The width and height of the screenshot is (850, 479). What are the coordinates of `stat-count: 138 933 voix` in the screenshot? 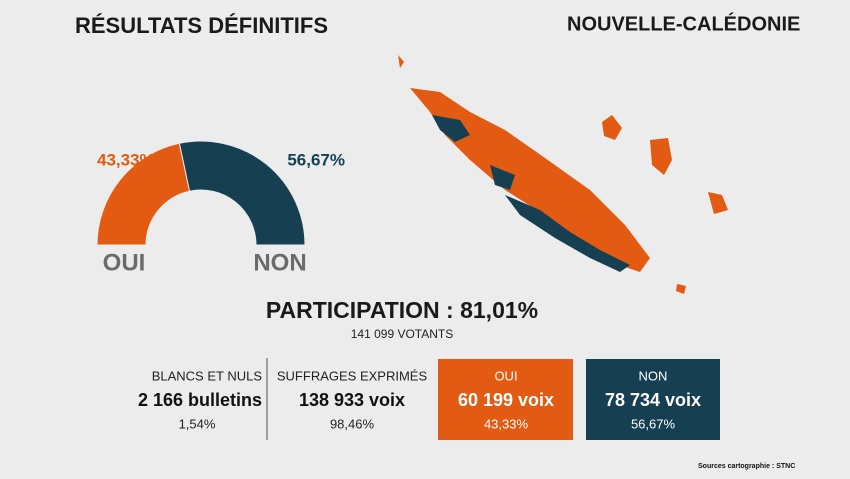 It's located at (352, 400).